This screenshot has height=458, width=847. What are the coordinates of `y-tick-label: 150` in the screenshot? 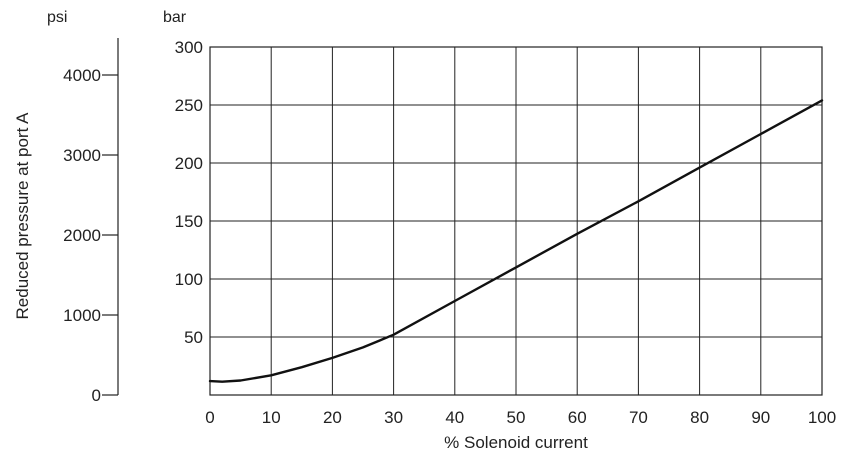 It's located at (189, 221).